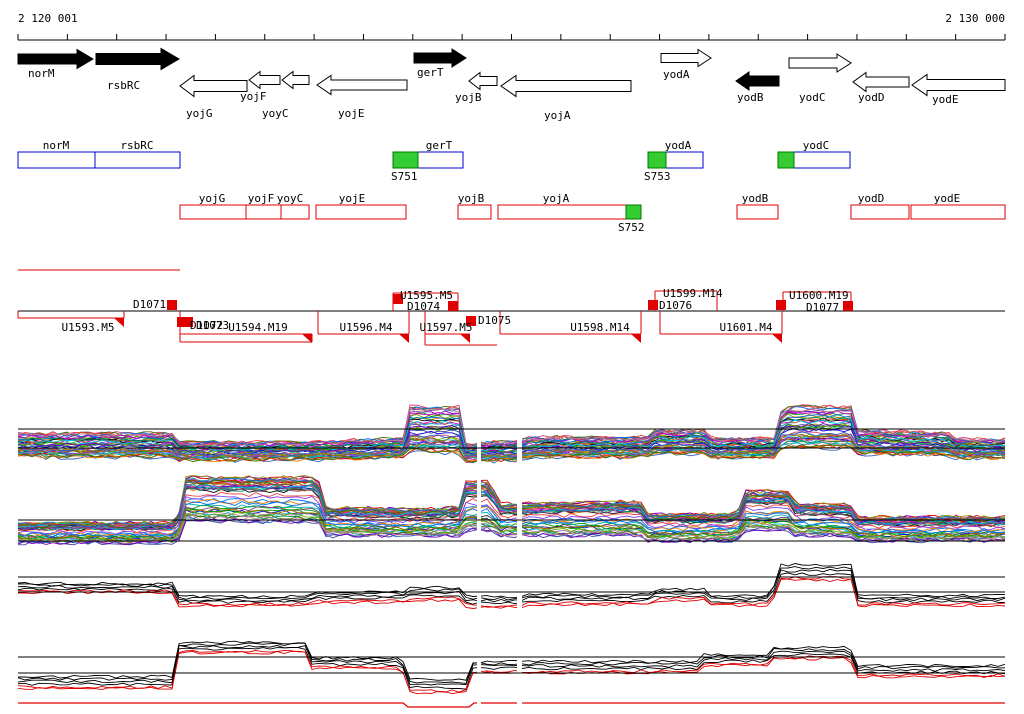  I want to click on gene-yojB: yojB, so click(476, 88).